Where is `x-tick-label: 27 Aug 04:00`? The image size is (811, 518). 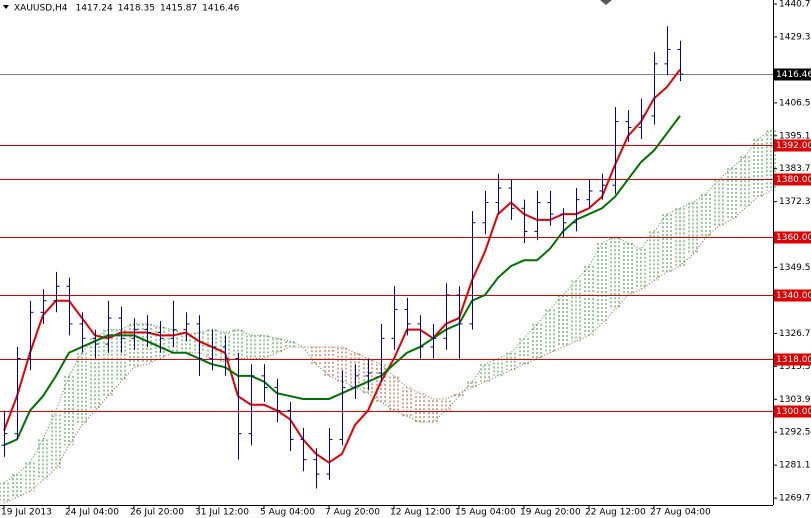 x-tick-label: 27 Aug 04:00 is located at coordinates (680, 513).